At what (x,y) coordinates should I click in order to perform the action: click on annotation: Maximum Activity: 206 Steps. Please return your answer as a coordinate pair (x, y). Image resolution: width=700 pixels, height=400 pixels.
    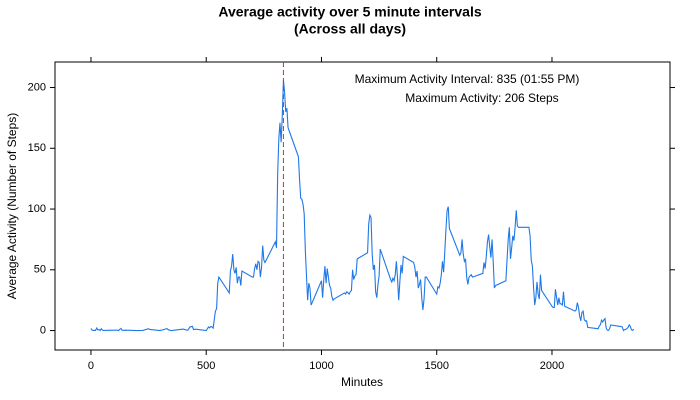
    Looking at the image, I should click on (481, 98).